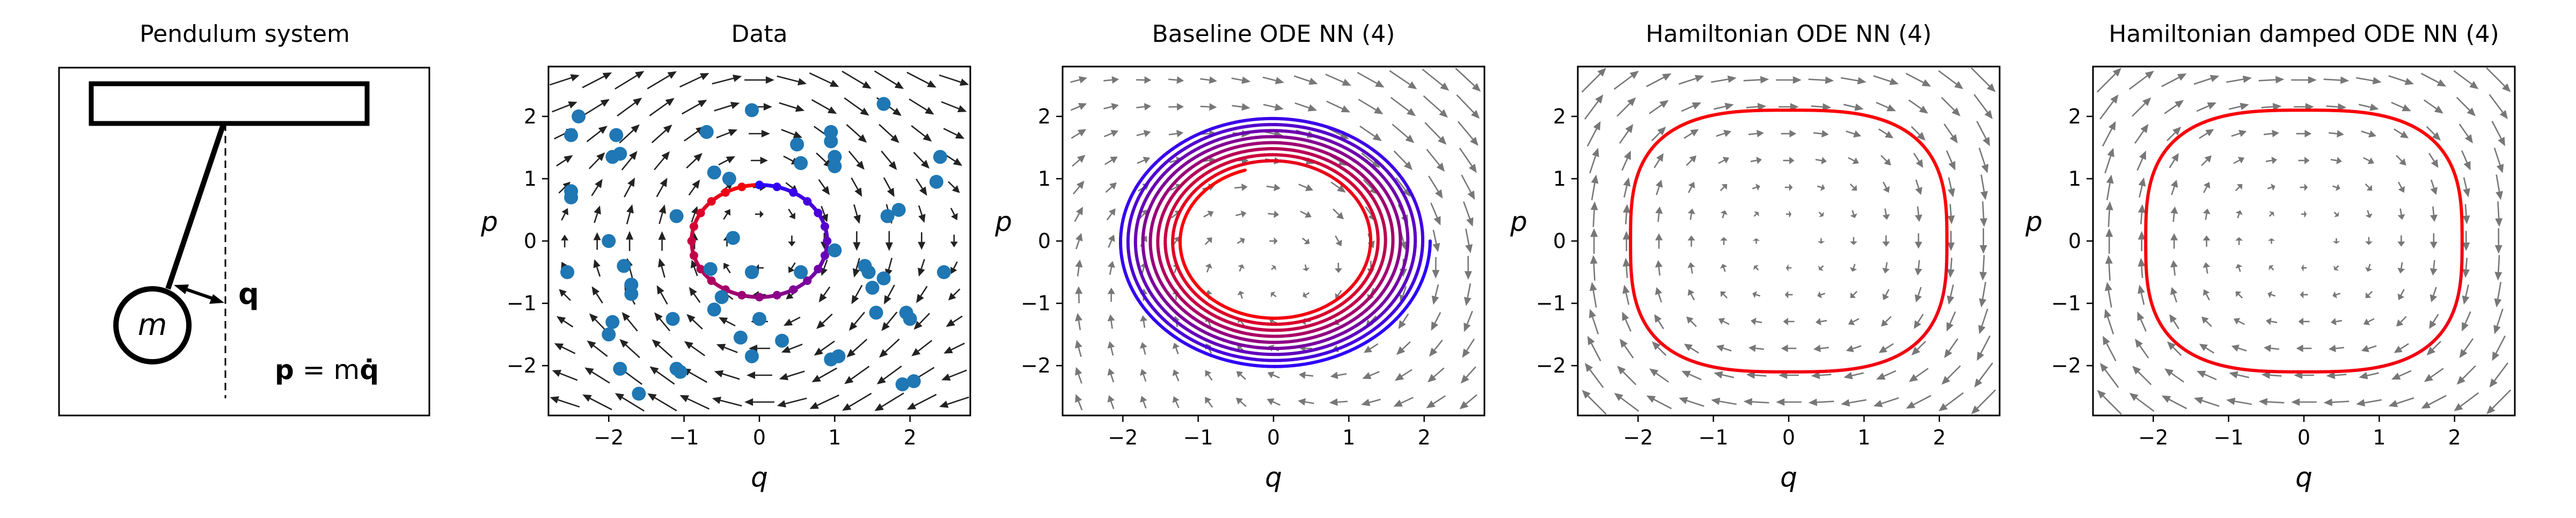 The image size is (2576, 518). Describe the element at coordinates (1559, 116) in the screenshot. I see `y-tick-label: 2` at that location.